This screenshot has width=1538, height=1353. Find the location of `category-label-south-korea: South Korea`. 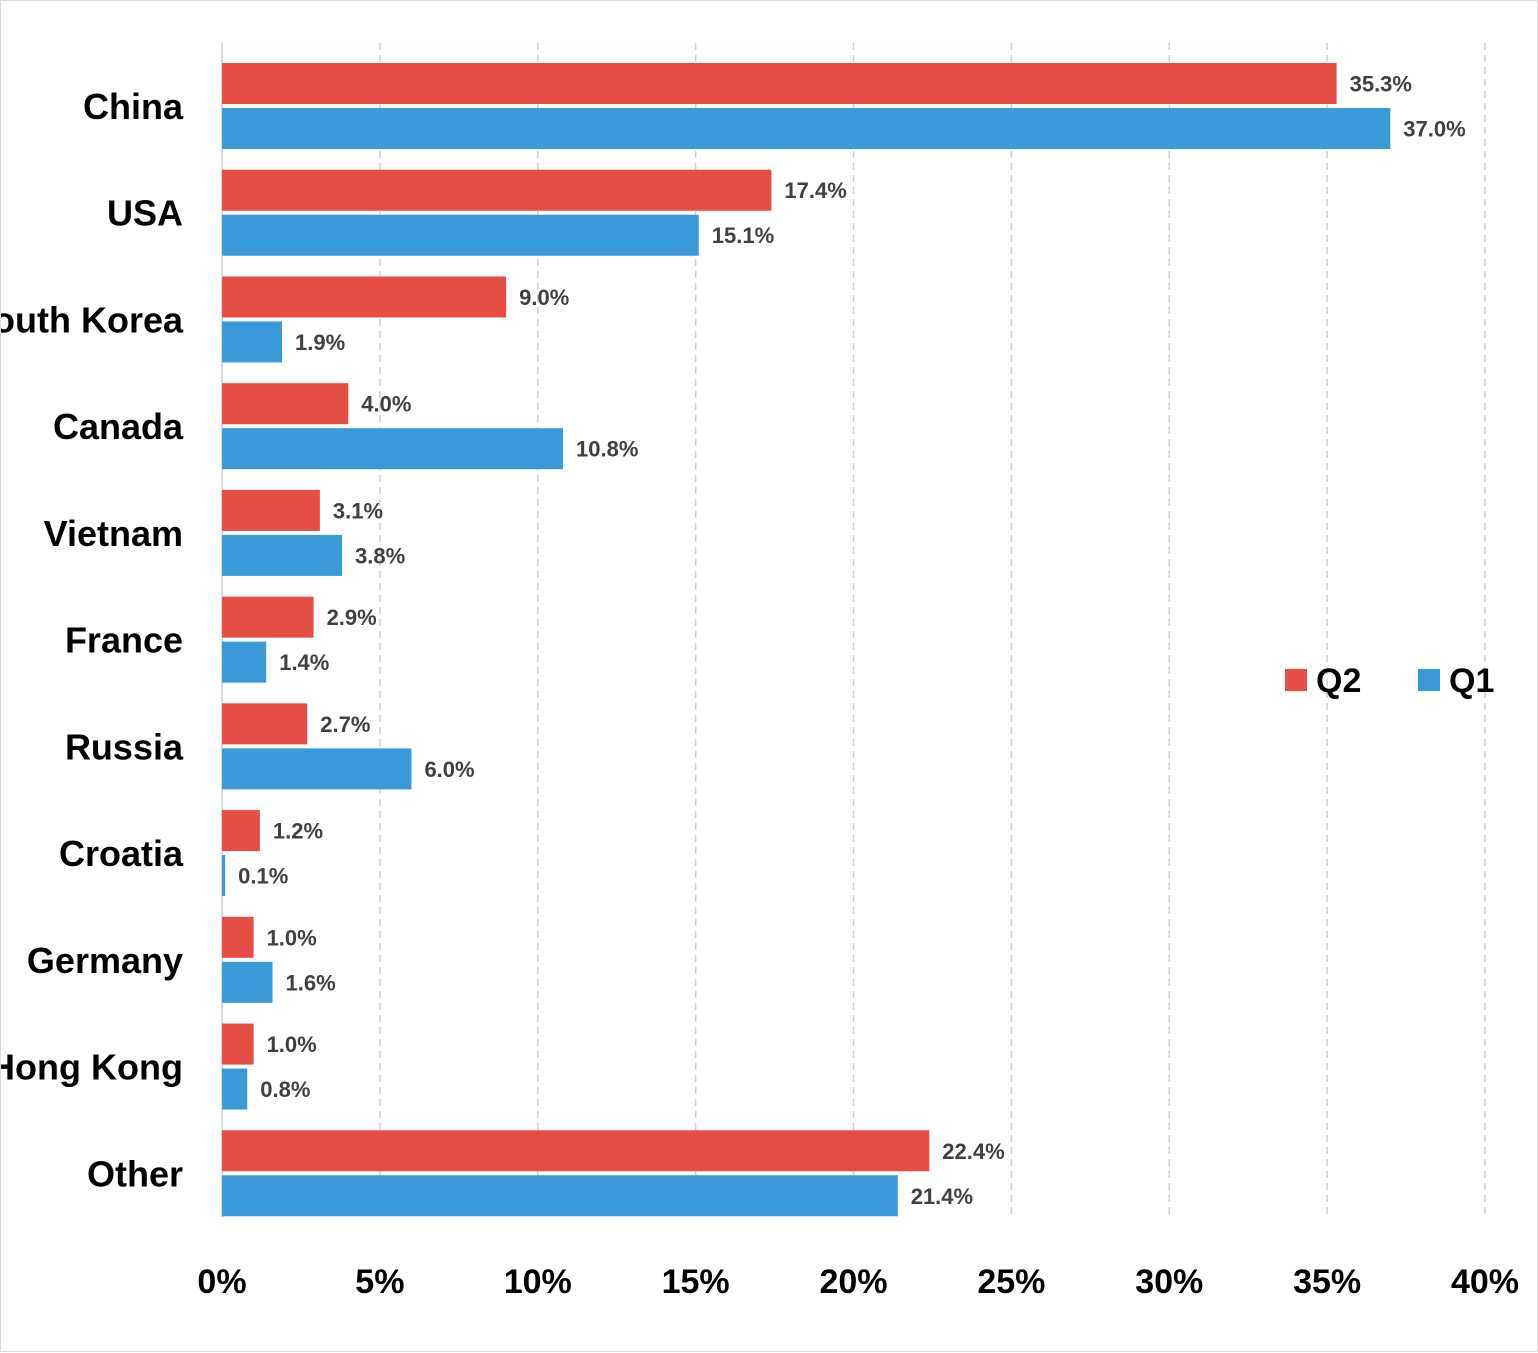

category-label-south-korea: South Korea is located at coordinates (92, 319).